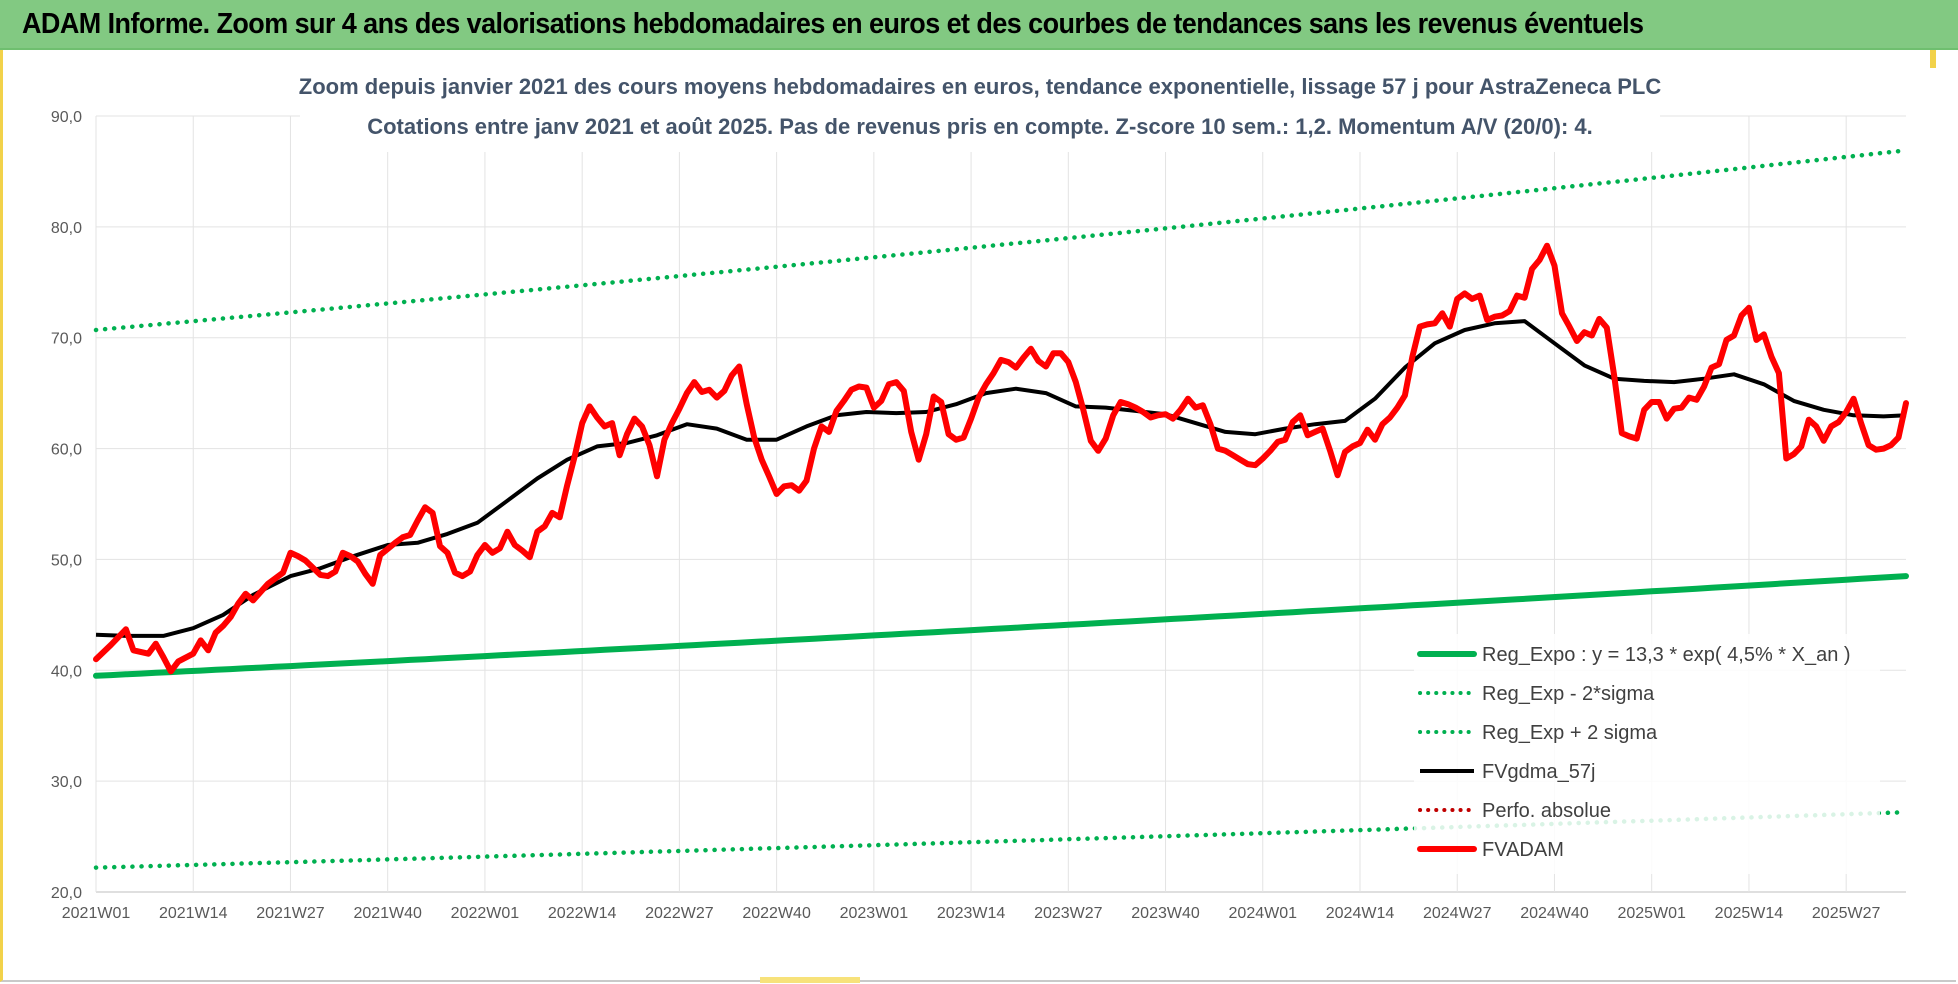  I want to click on y-axis: 20,0 30,0 40,0 50,0 60,0 70,0 80,0 90,0, so click(66, 505).